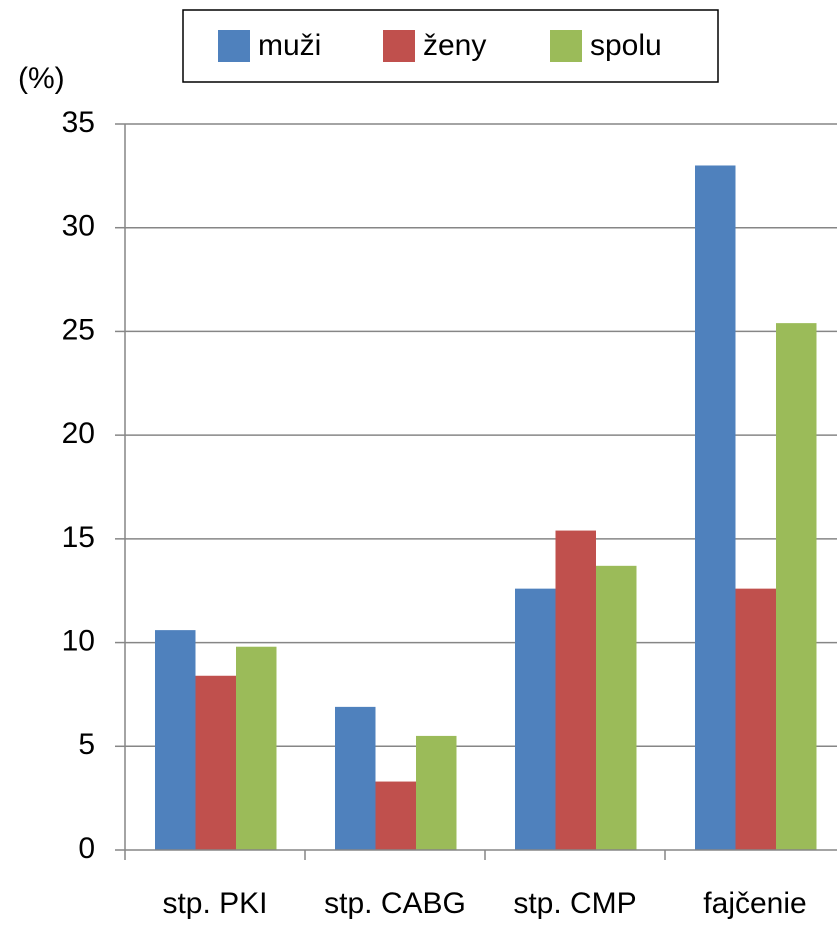 This screenshot has width=837, height=925. I want to click on legend-label: spolu, so click(626, 45).